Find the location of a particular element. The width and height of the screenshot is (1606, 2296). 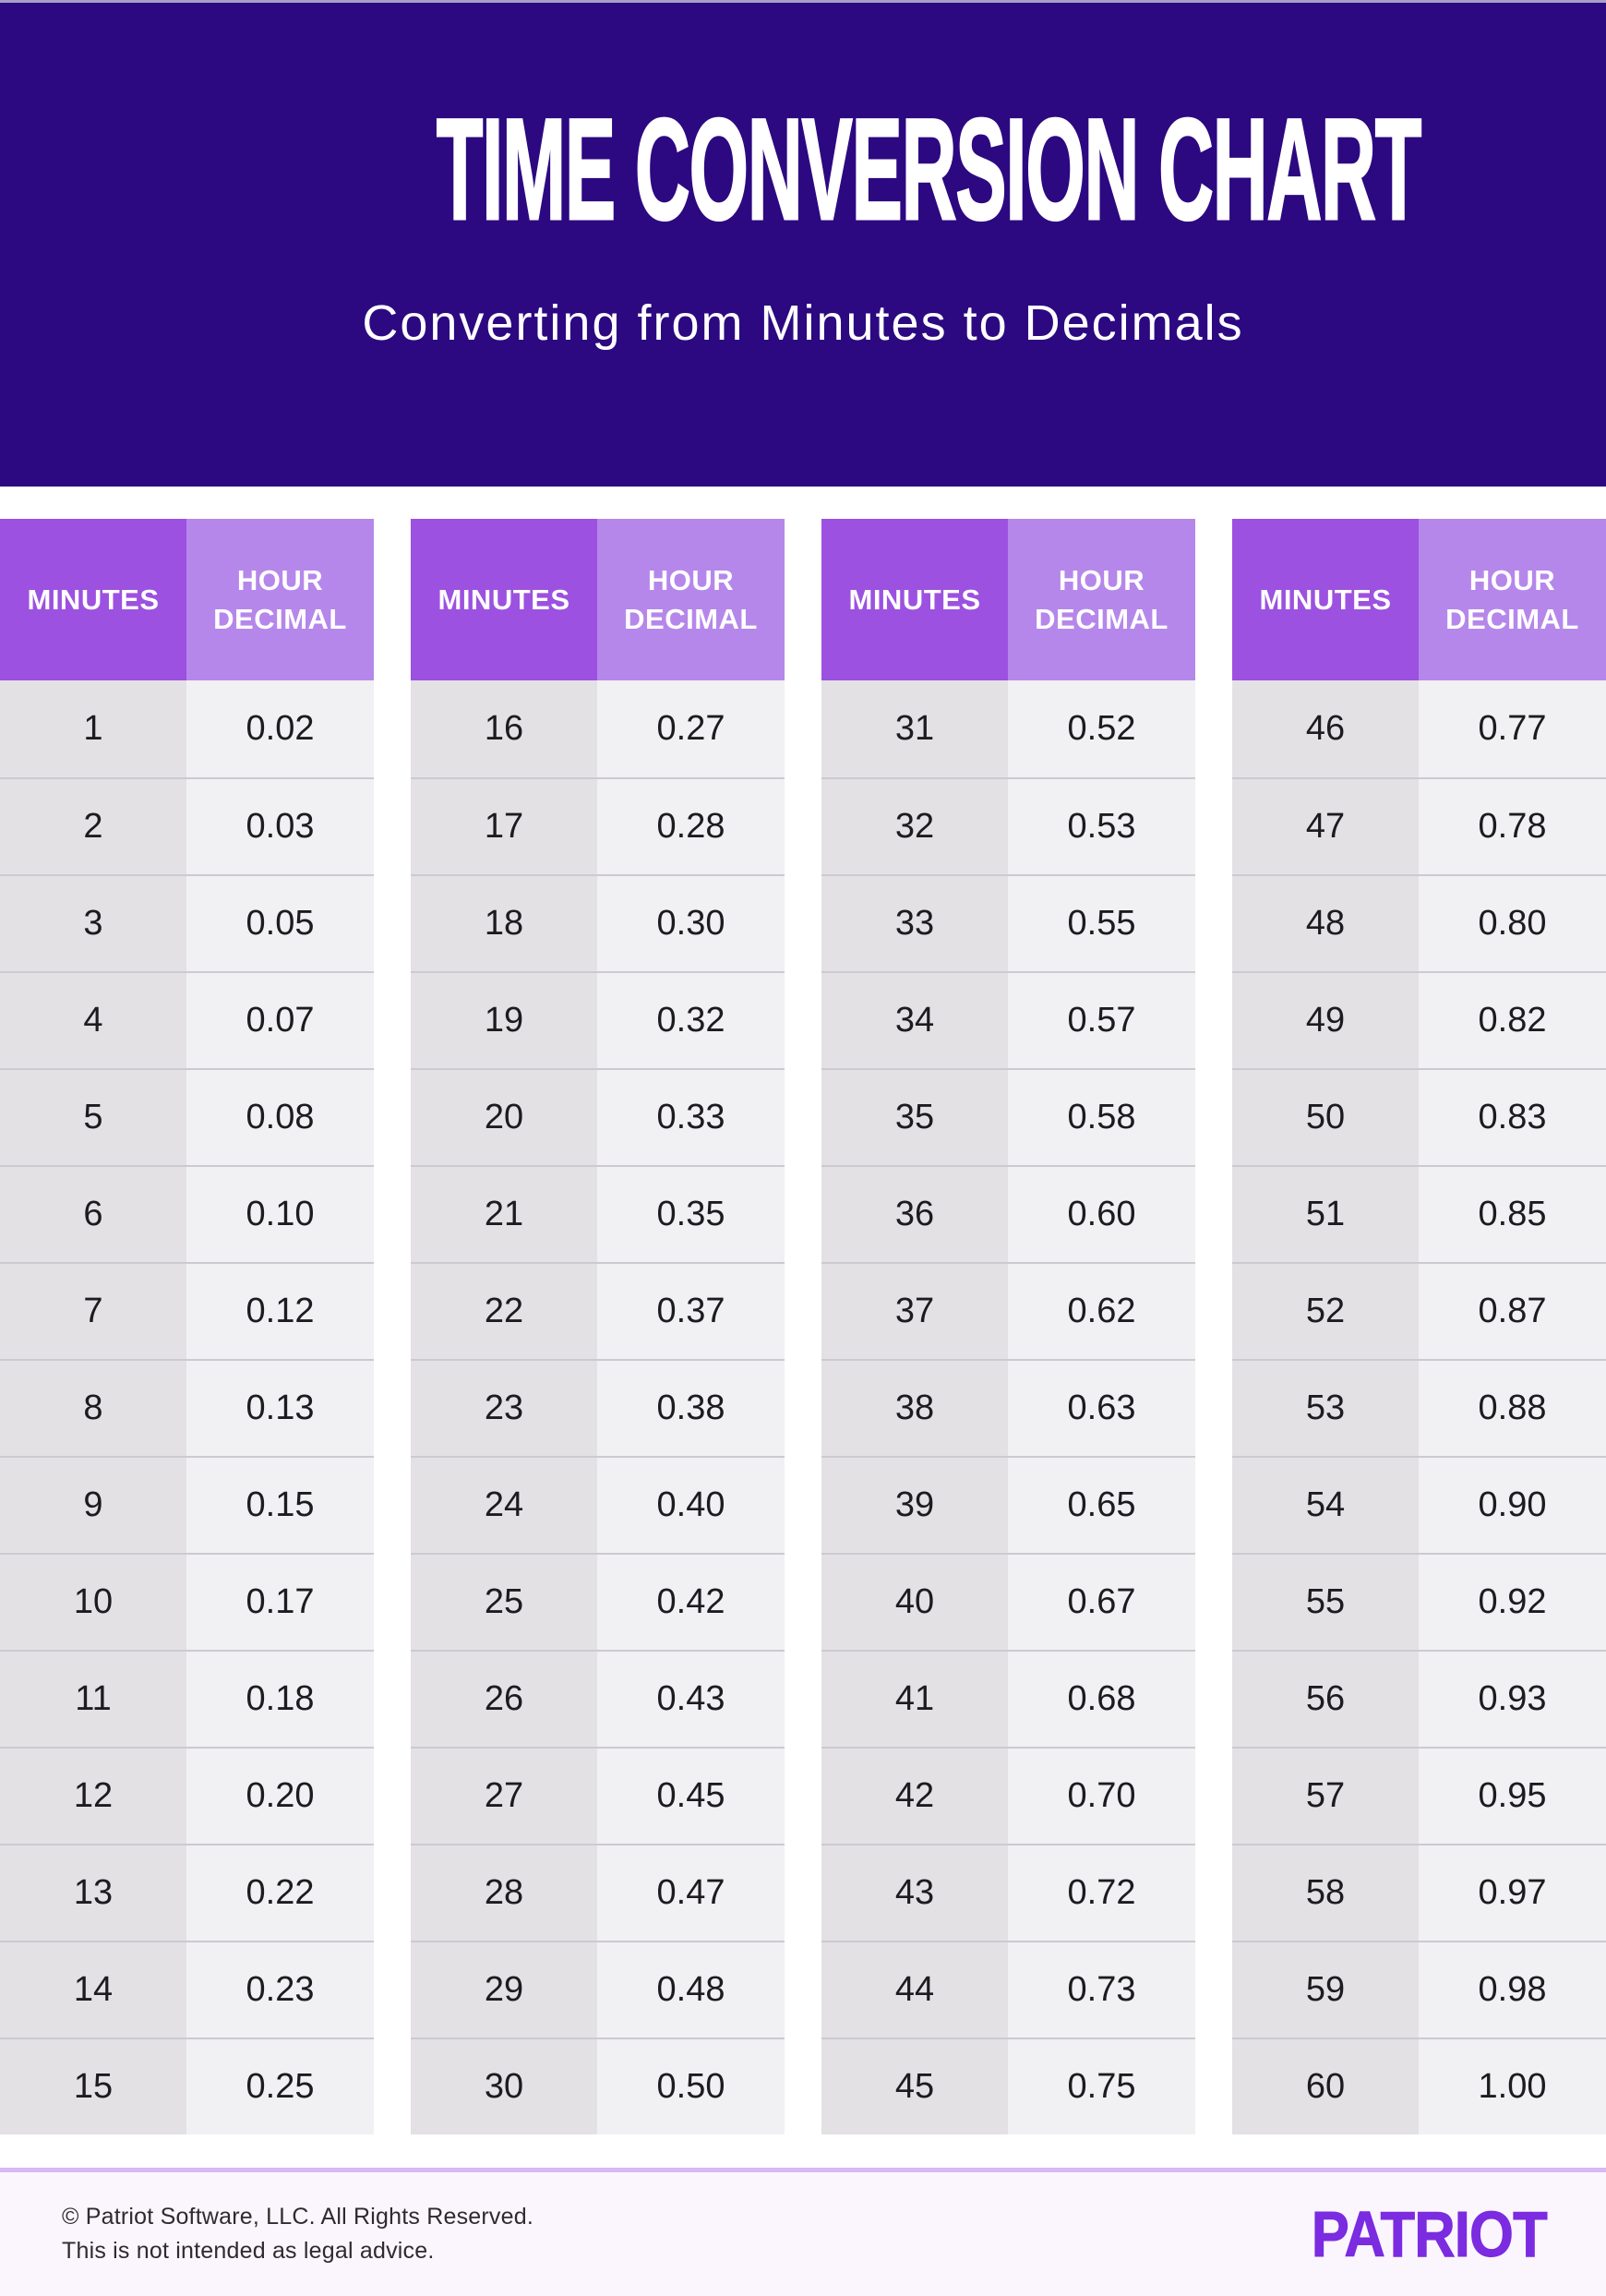

hour-decimal-cell: 0.47 is located at coordinates (691, 1893).